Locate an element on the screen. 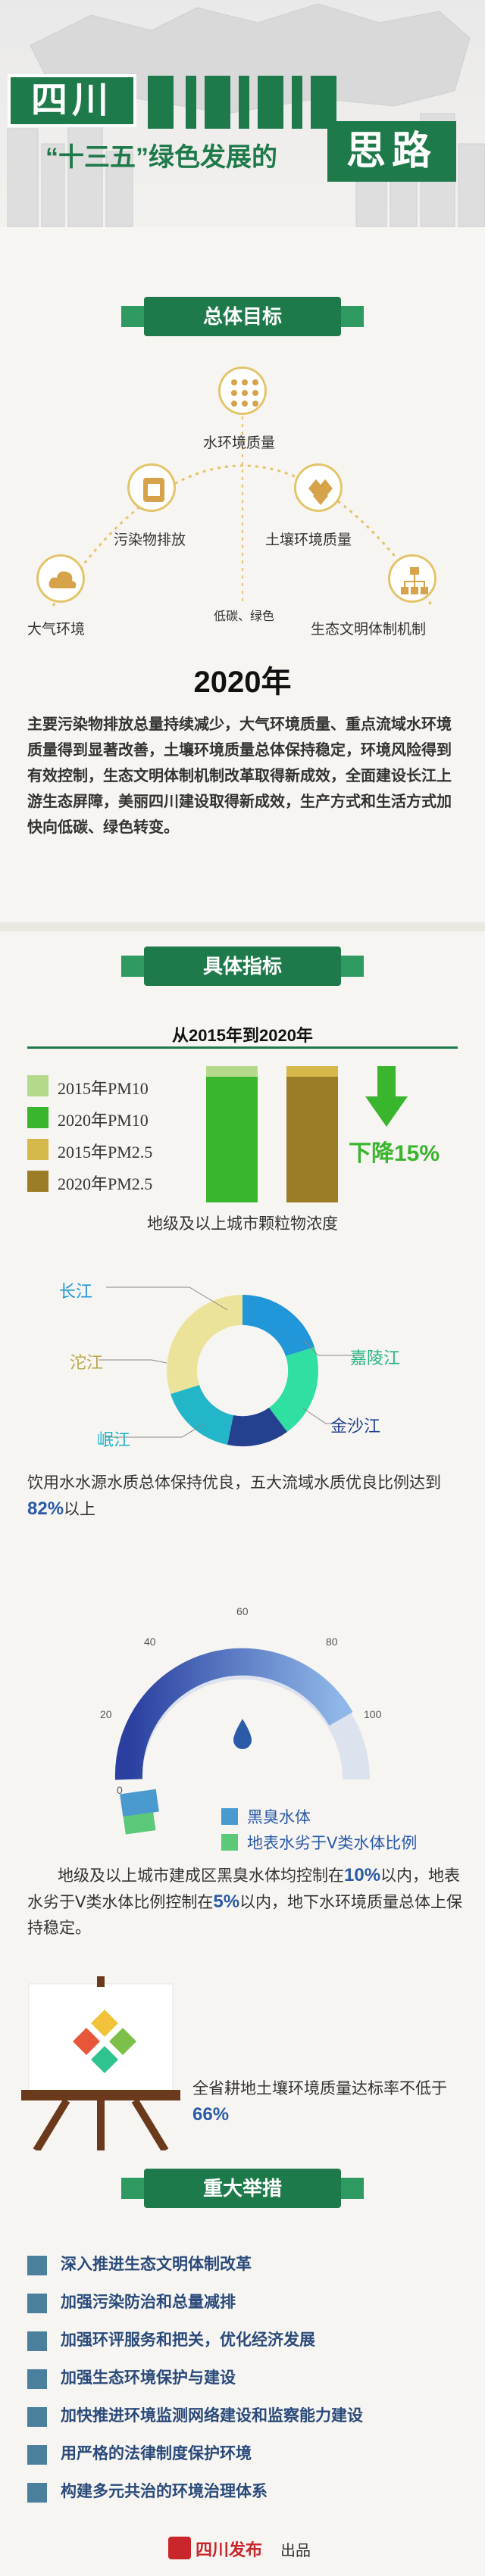 The height and width of the screenshot is (2576, 485). title-highlight: 思路 is located at coordinates (391, 151).